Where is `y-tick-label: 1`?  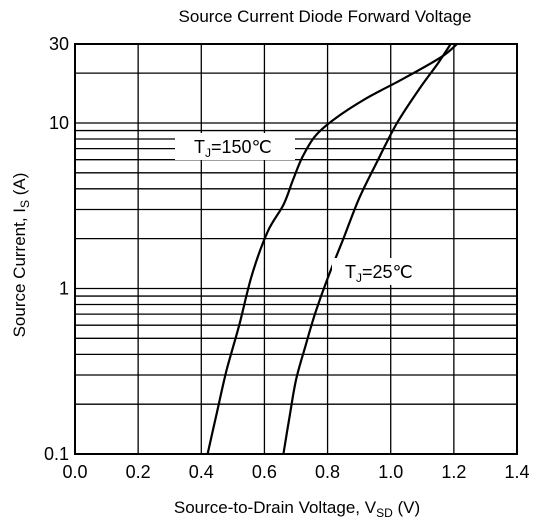
y-tick-label: 1 is located at coordinates (64, 288).